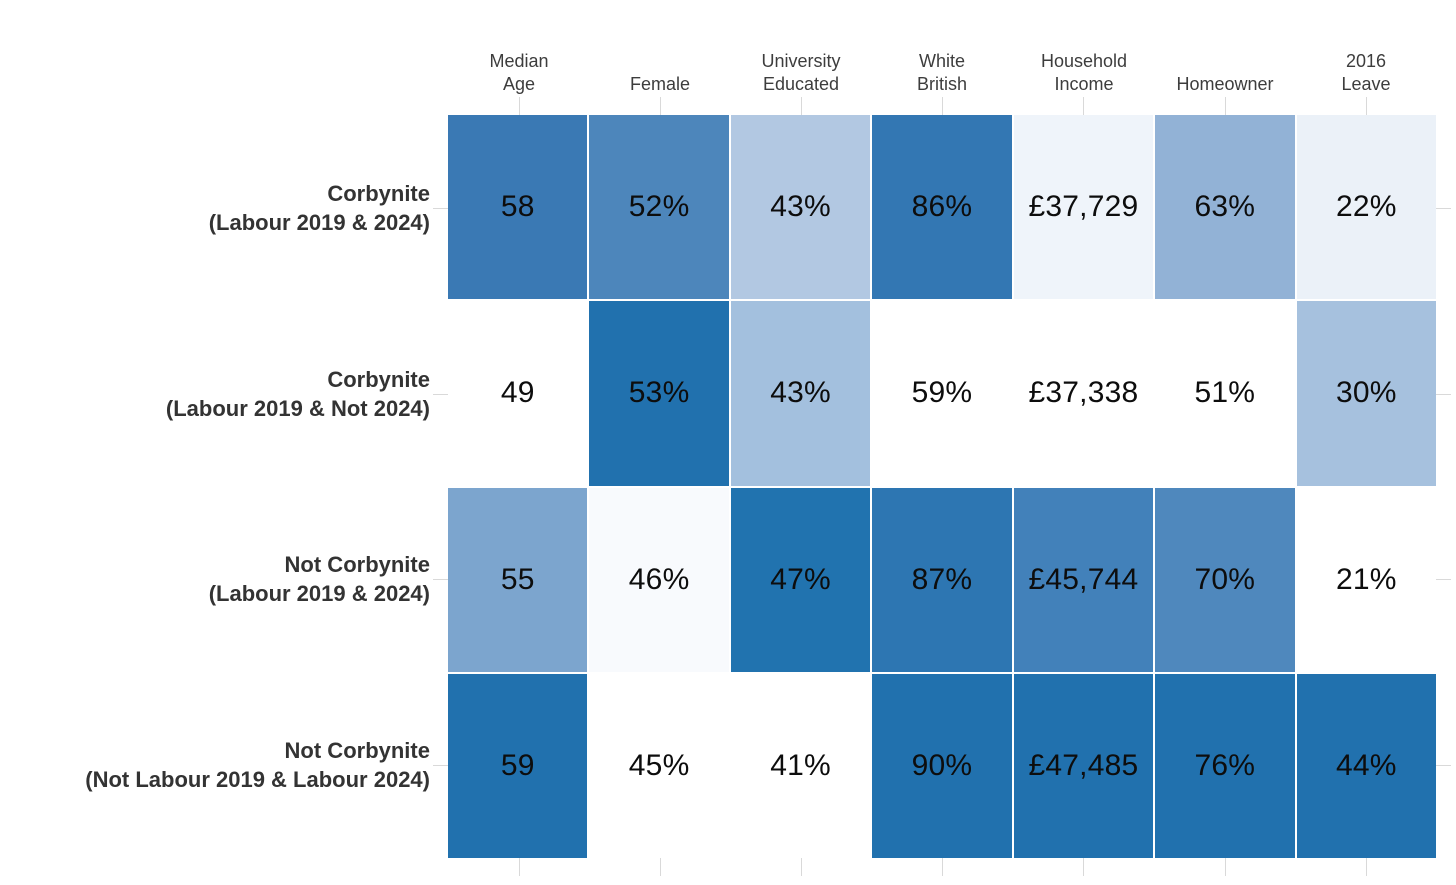 The height and width of the screenshot is (885, 1456). I want to click on heatmap-cell: 55, so click(518, 579).